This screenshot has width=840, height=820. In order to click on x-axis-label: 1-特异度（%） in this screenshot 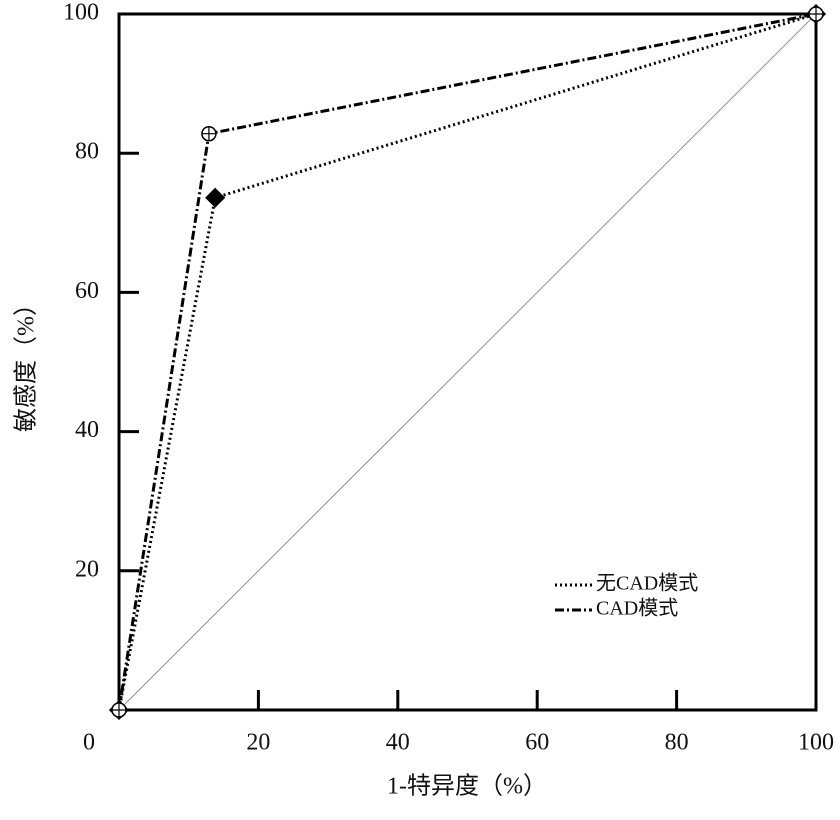, I will do `click(467, 786)`.